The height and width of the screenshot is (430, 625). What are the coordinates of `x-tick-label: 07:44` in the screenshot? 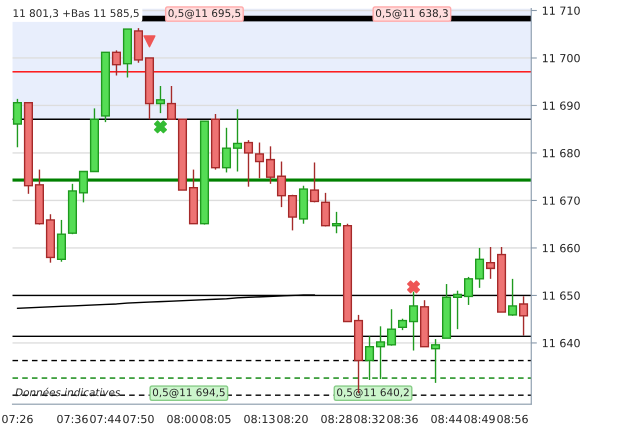 It's located at (105, 419).